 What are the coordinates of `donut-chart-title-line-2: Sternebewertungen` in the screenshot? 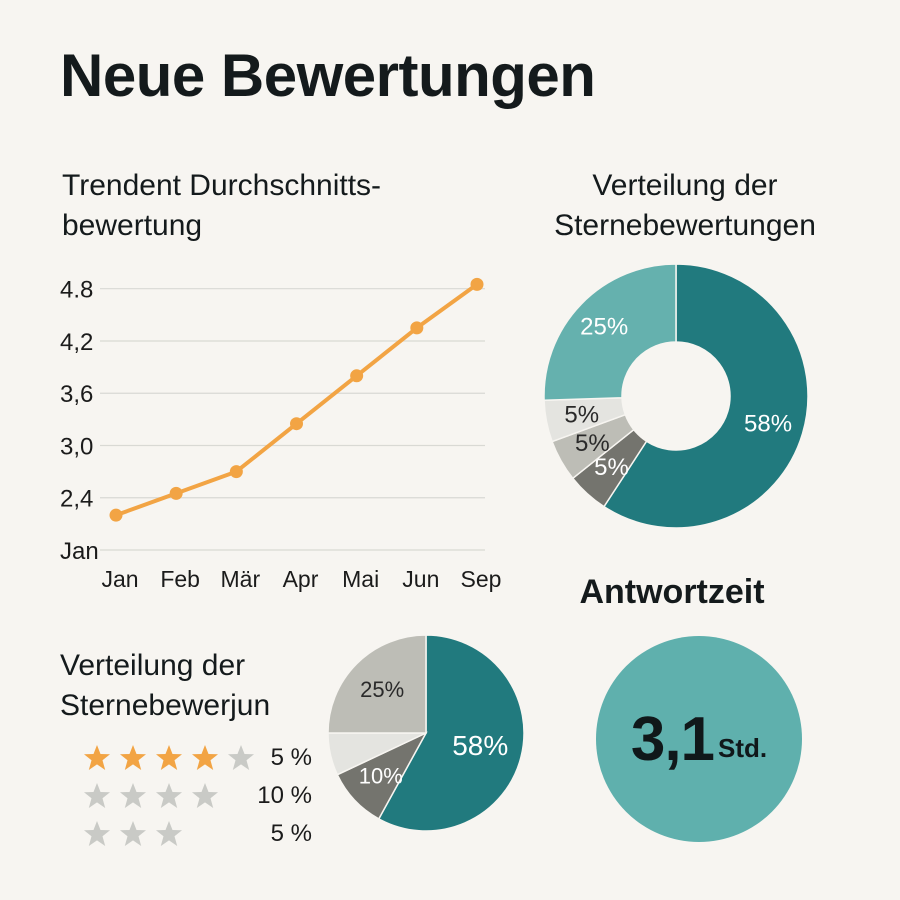 It's located at (685, 225).